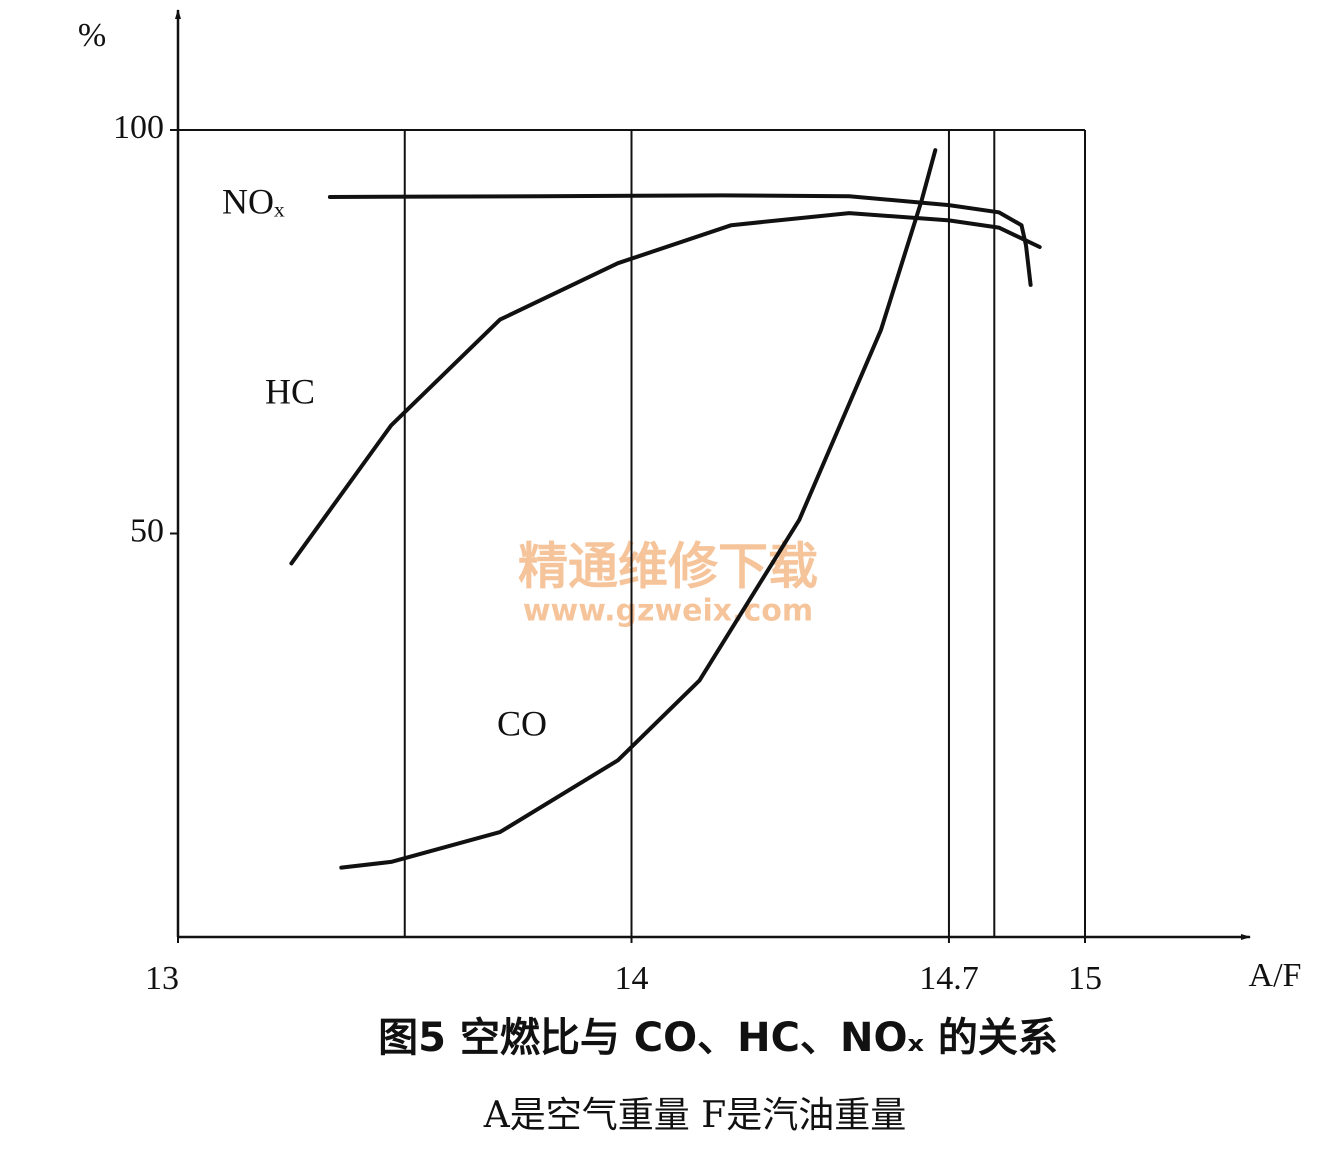 Image resolution: width=1335 pixels, height=1169 pixels. What do you see at coordinates (668, 567) in the screenshot?
I see `watermark: 精通维修下载` at bounding box center [668, 567].